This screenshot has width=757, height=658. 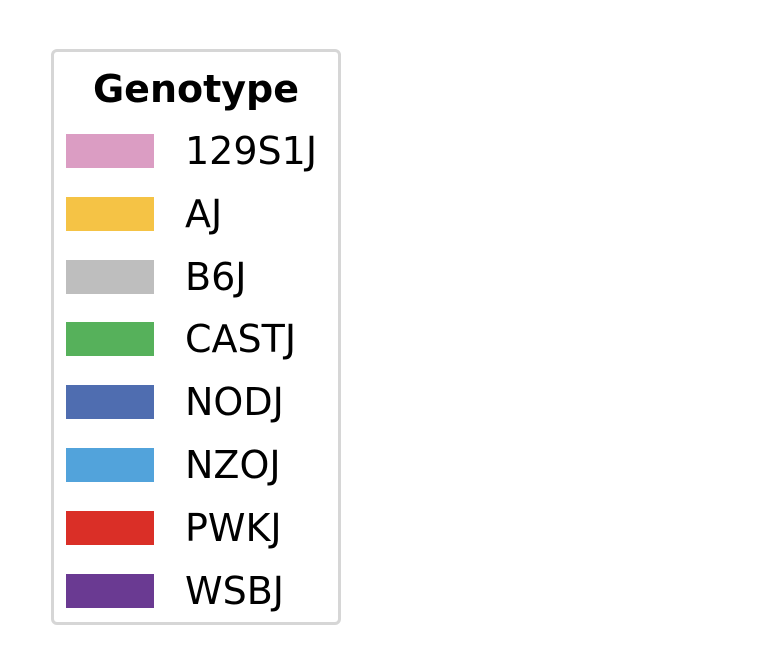 I want to click on legend-entry: CASTJ, so click(x=196, y=339).